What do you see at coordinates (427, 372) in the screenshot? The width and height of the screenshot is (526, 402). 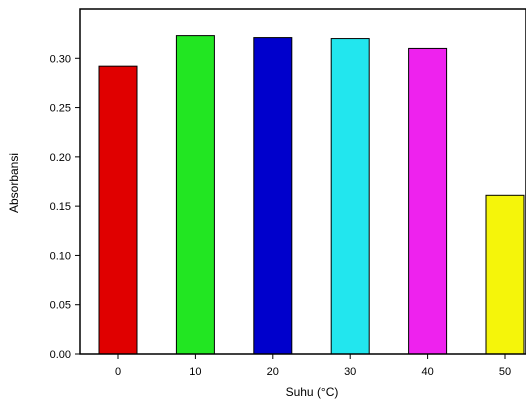 I see `x-tick-label: 40` at bounding box center [427, 372].